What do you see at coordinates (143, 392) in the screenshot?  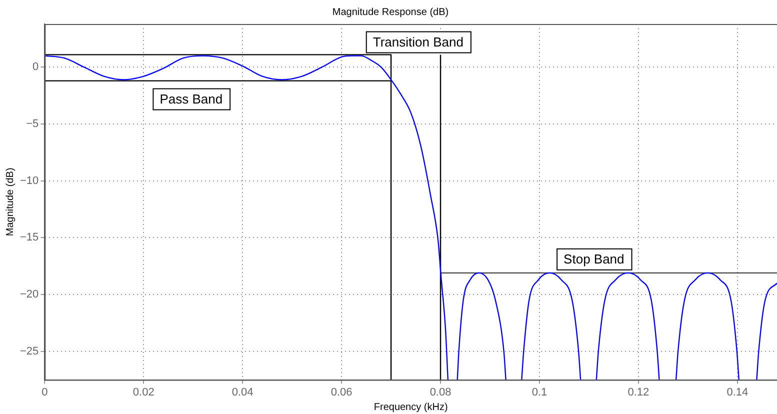 I see `x-tick-label: 0.02` at bounding box center [143, 392].